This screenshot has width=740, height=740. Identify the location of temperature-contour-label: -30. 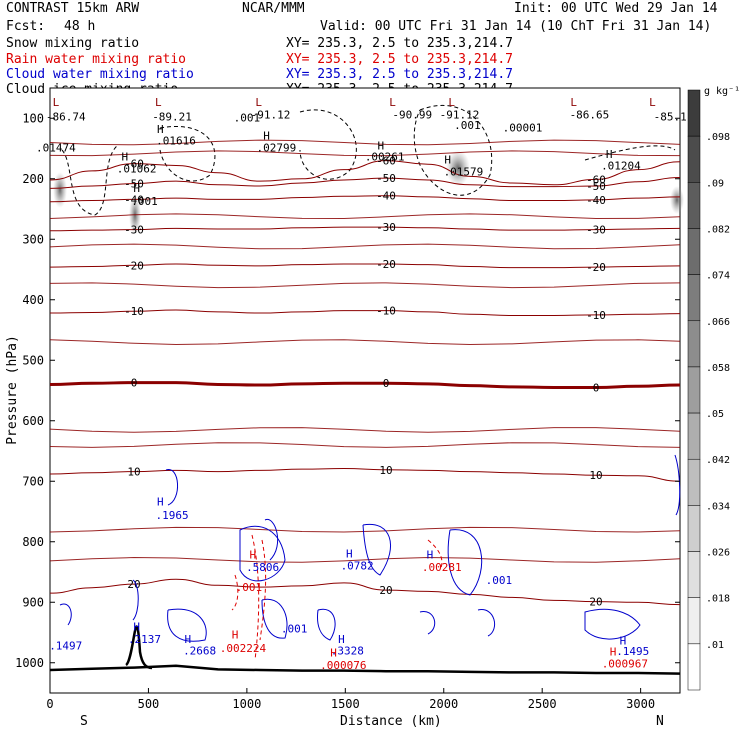
(386, 227).